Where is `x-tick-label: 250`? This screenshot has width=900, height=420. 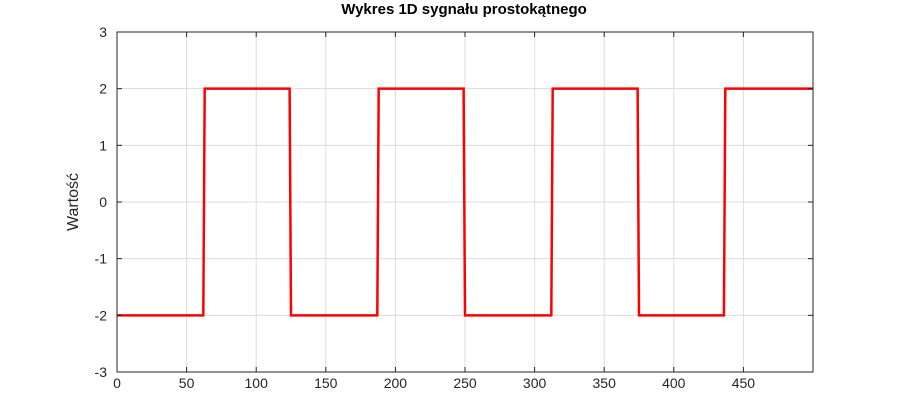 x-tick-label: 250 is located at coordinates (465, 383).